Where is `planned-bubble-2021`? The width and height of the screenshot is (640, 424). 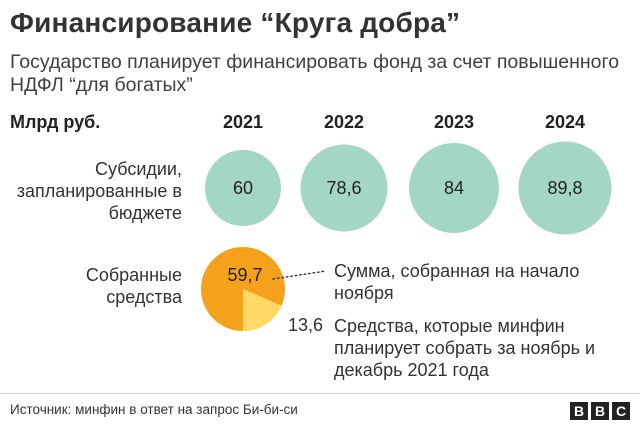 planned-bubble-2021 is located at coordinates (243, 188).